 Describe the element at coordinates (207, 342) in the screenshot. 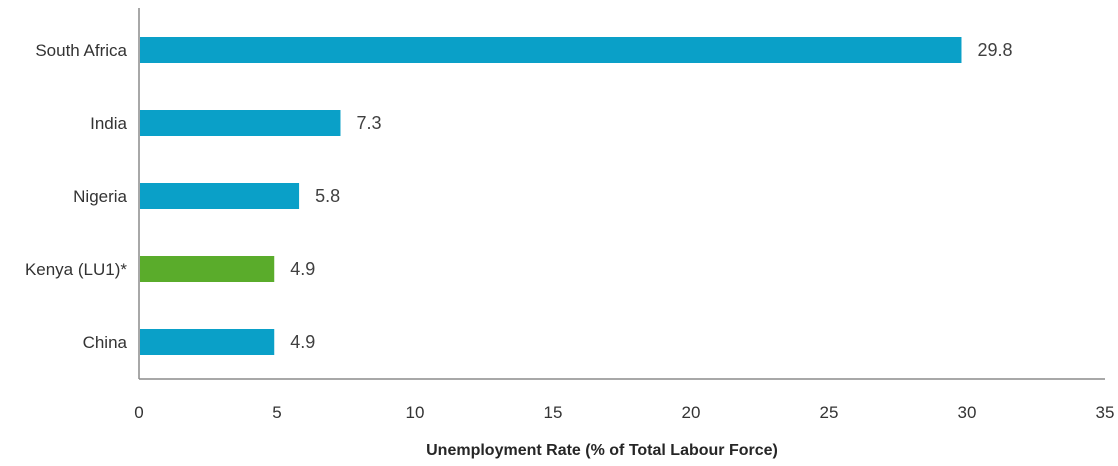

I see `bar-china` at that location.